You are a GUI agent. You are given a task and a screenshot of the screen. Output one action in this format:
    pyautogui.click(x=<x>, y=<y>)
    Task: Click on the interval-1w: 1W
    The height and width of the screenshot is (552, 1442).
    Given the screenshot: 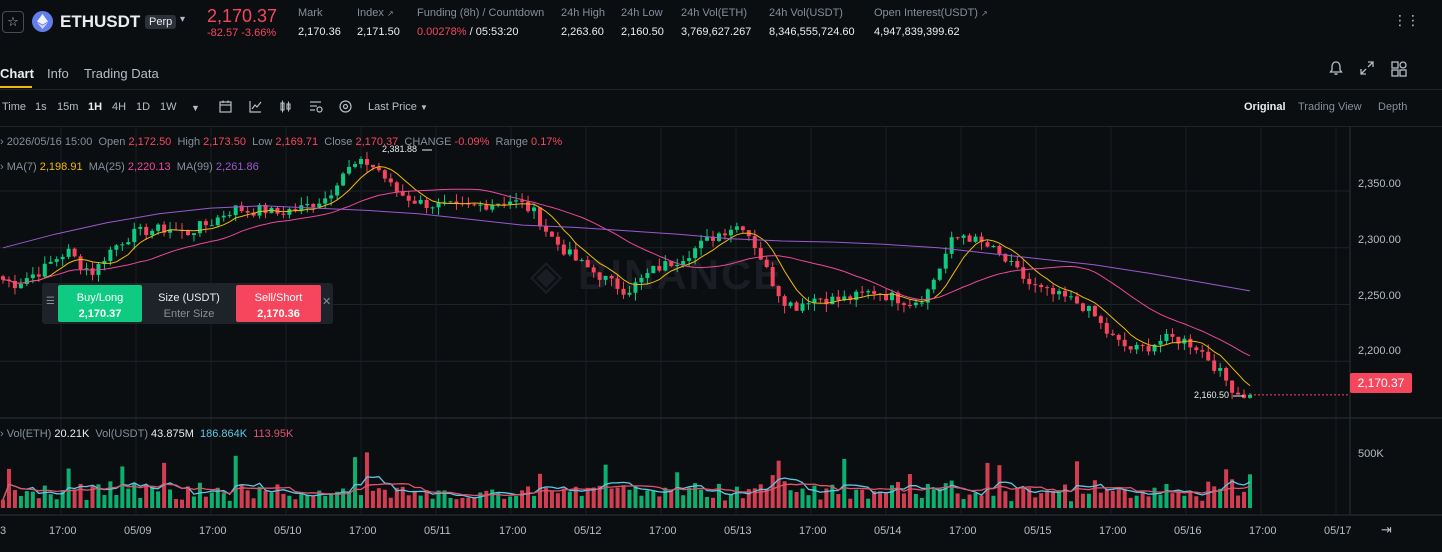 What is the action you would take?
    pyautogui.click(x=168, y=107)
    